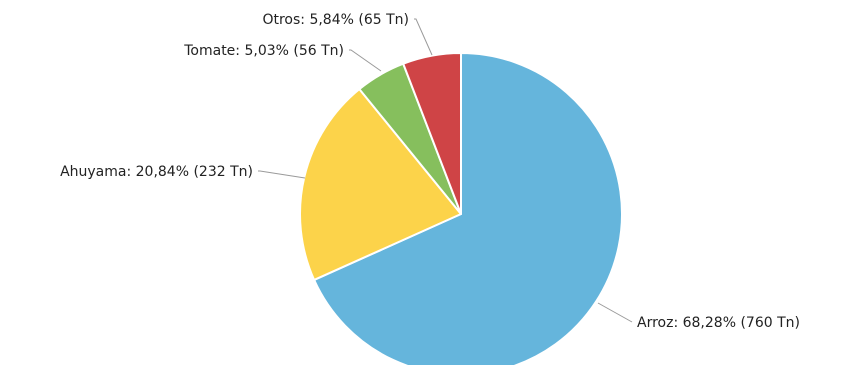 The width and height of the screenshot is (849, 365). I want to click on pie-slice-ahuyama, so click(380, 184).